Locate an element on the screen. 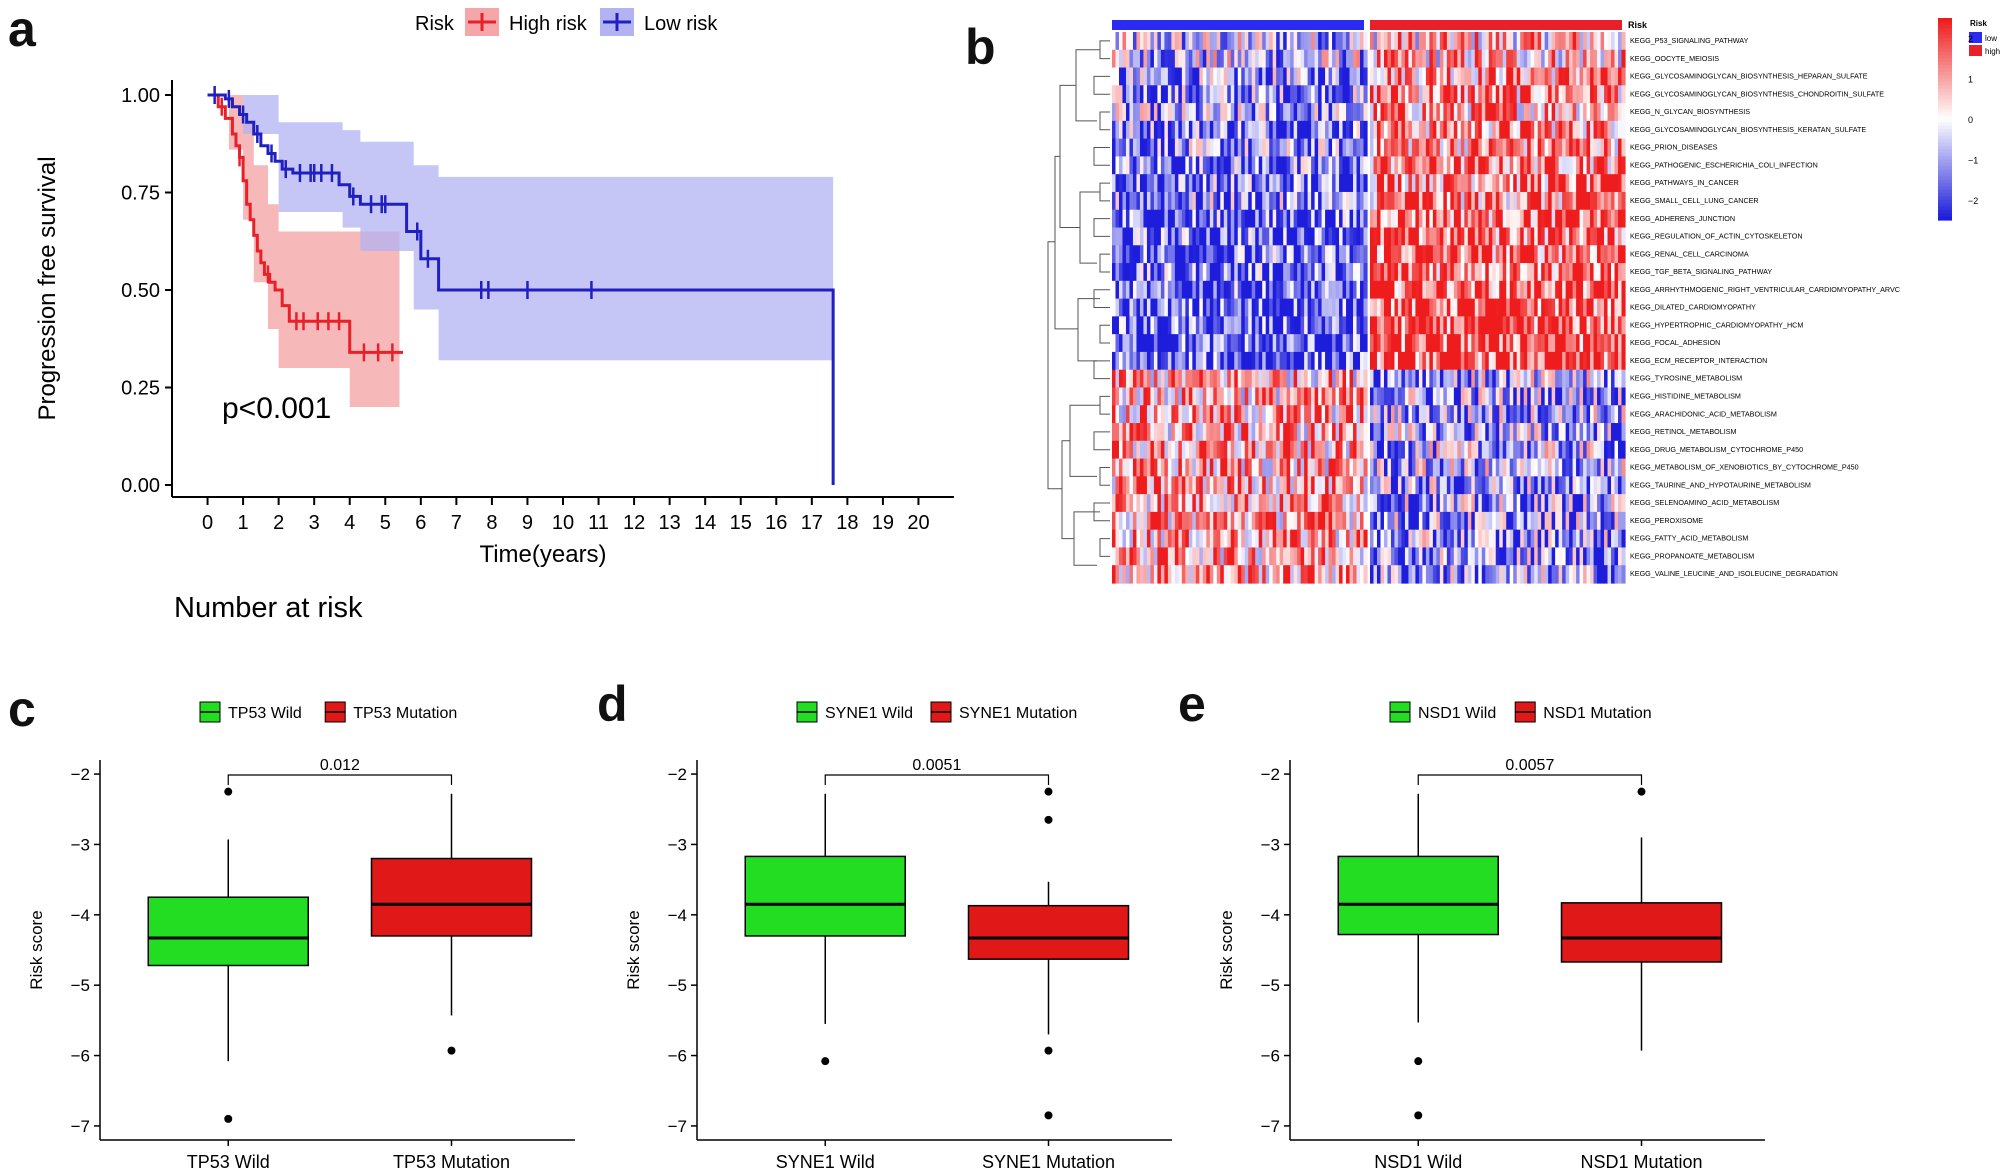 This screenshot has height=1170, width=2007. y-tick-label: −7 is located at coordinates (677, 1126).